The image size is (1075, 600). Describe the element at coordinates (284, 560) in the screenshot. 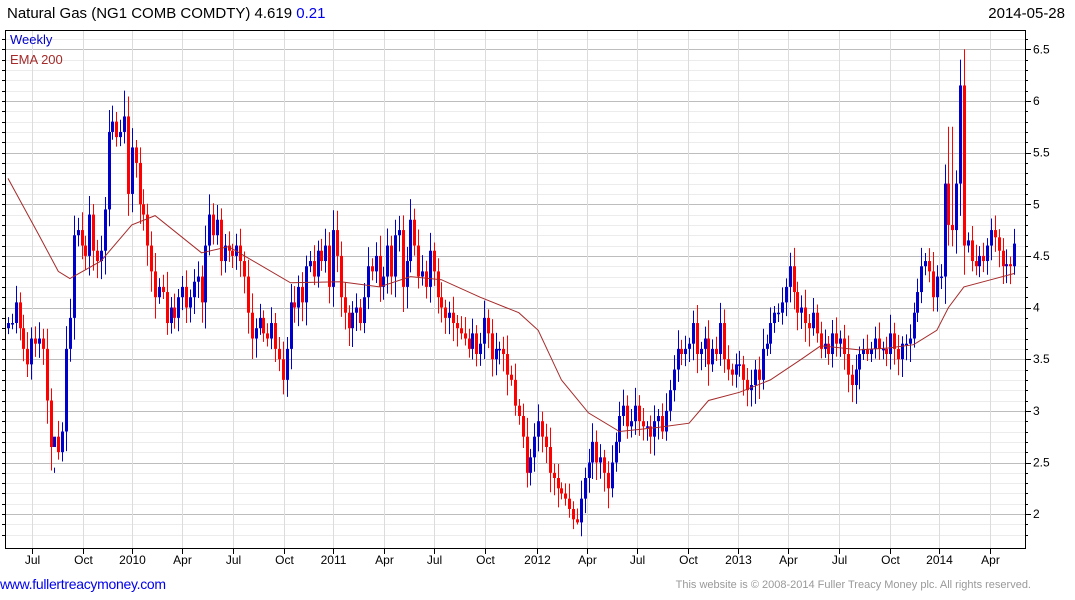

I see `x-tick-label: Oct` at that location.